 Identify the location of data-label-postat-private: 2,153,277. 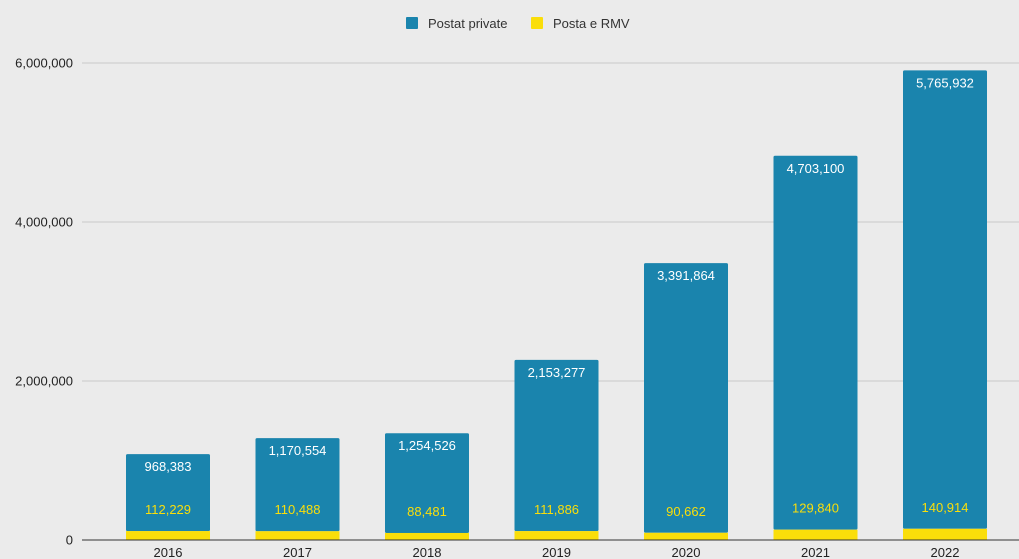
(557, 372).